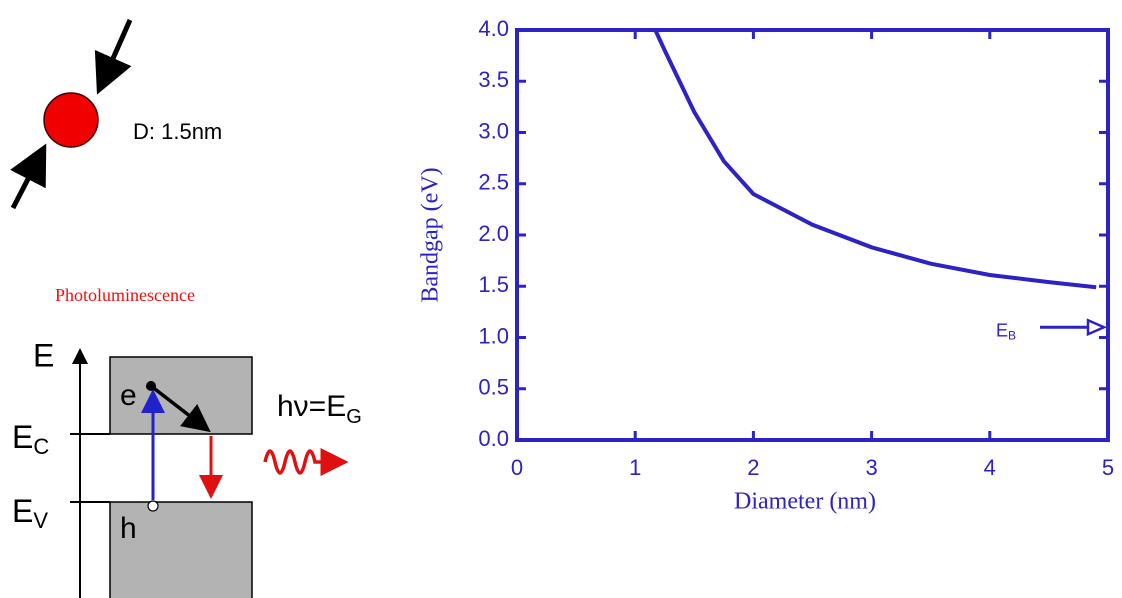 This screenshot has height=598, width=1122. Describe the element at coordinates (128, 395) in the screenshot. I see `electron-label: e` at that location.